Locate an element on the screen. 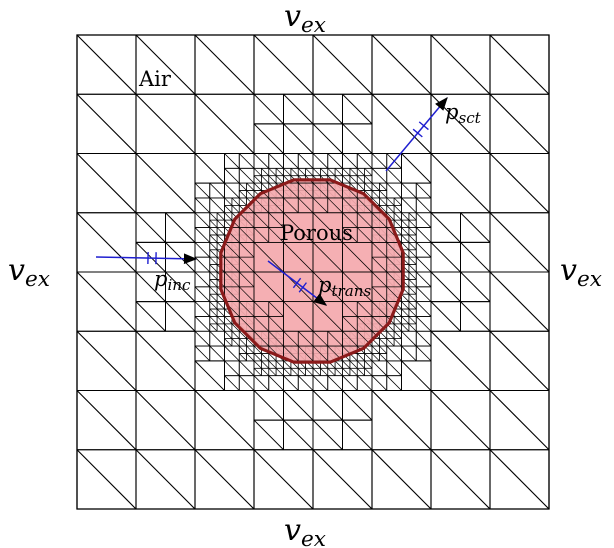 Image resolution: width=614 pixels, height=548 pixels. boundary-label-top: vex is located at coordinates (305, 19).